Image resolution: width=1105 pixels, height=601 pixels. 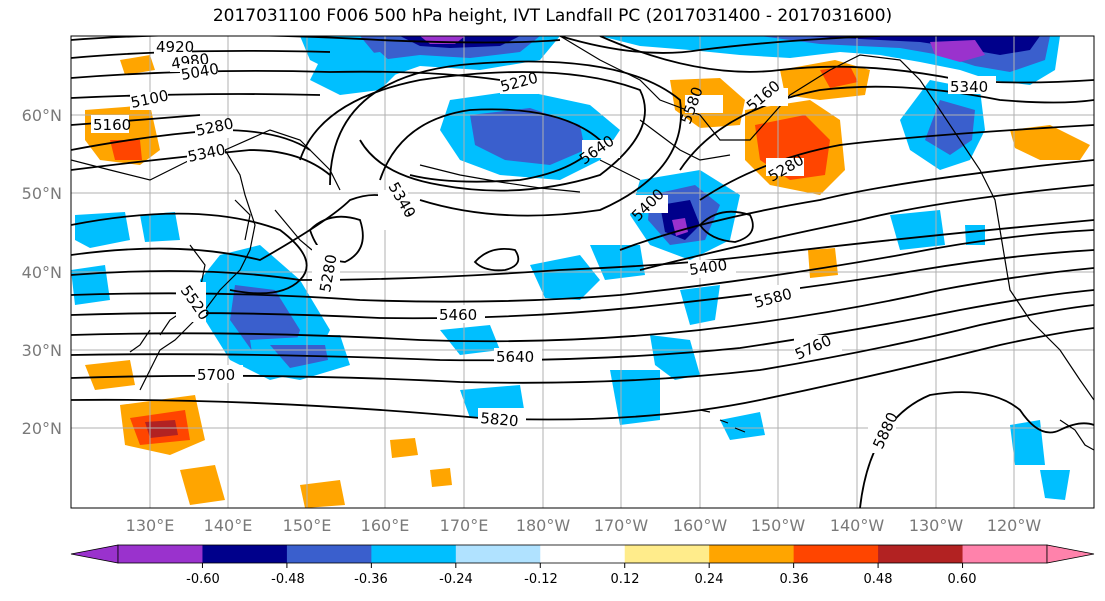 I want to click on lon-label: 180°W, so click(x=543, y=525).